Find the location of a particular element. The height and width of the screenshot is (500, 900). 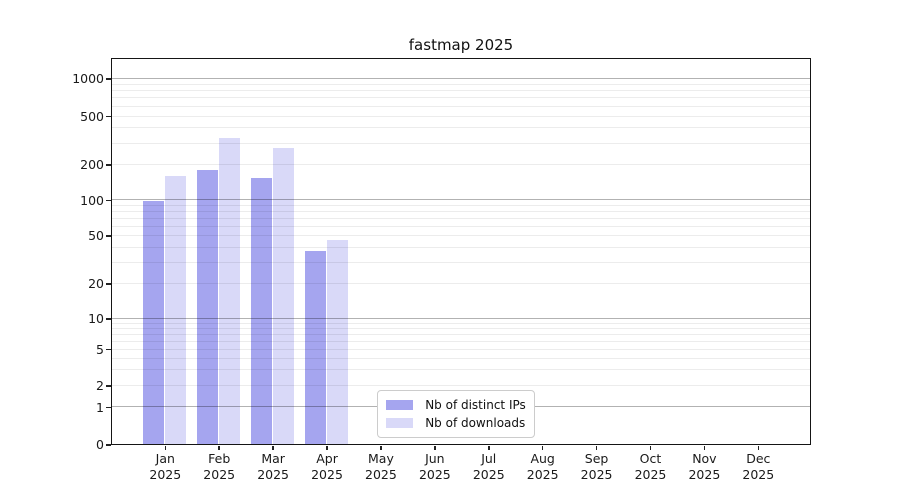

x-tick-label-jun: Jun 2025 is located at coordinates (435, 466).